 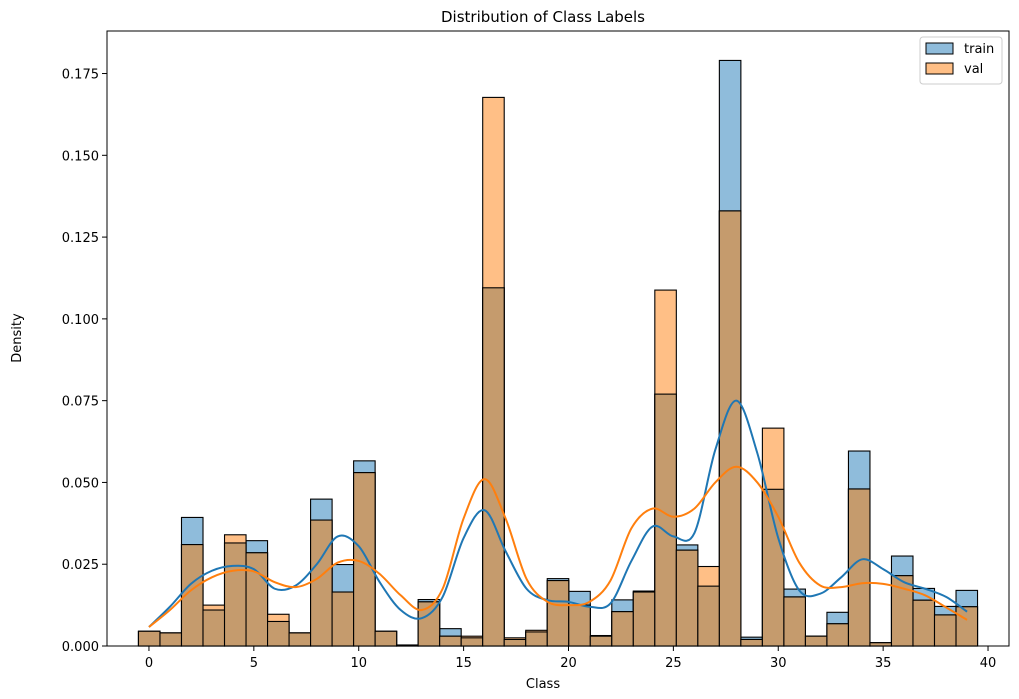 I want to click on x-tick-label-3: 15, so click(x=463, y=663).